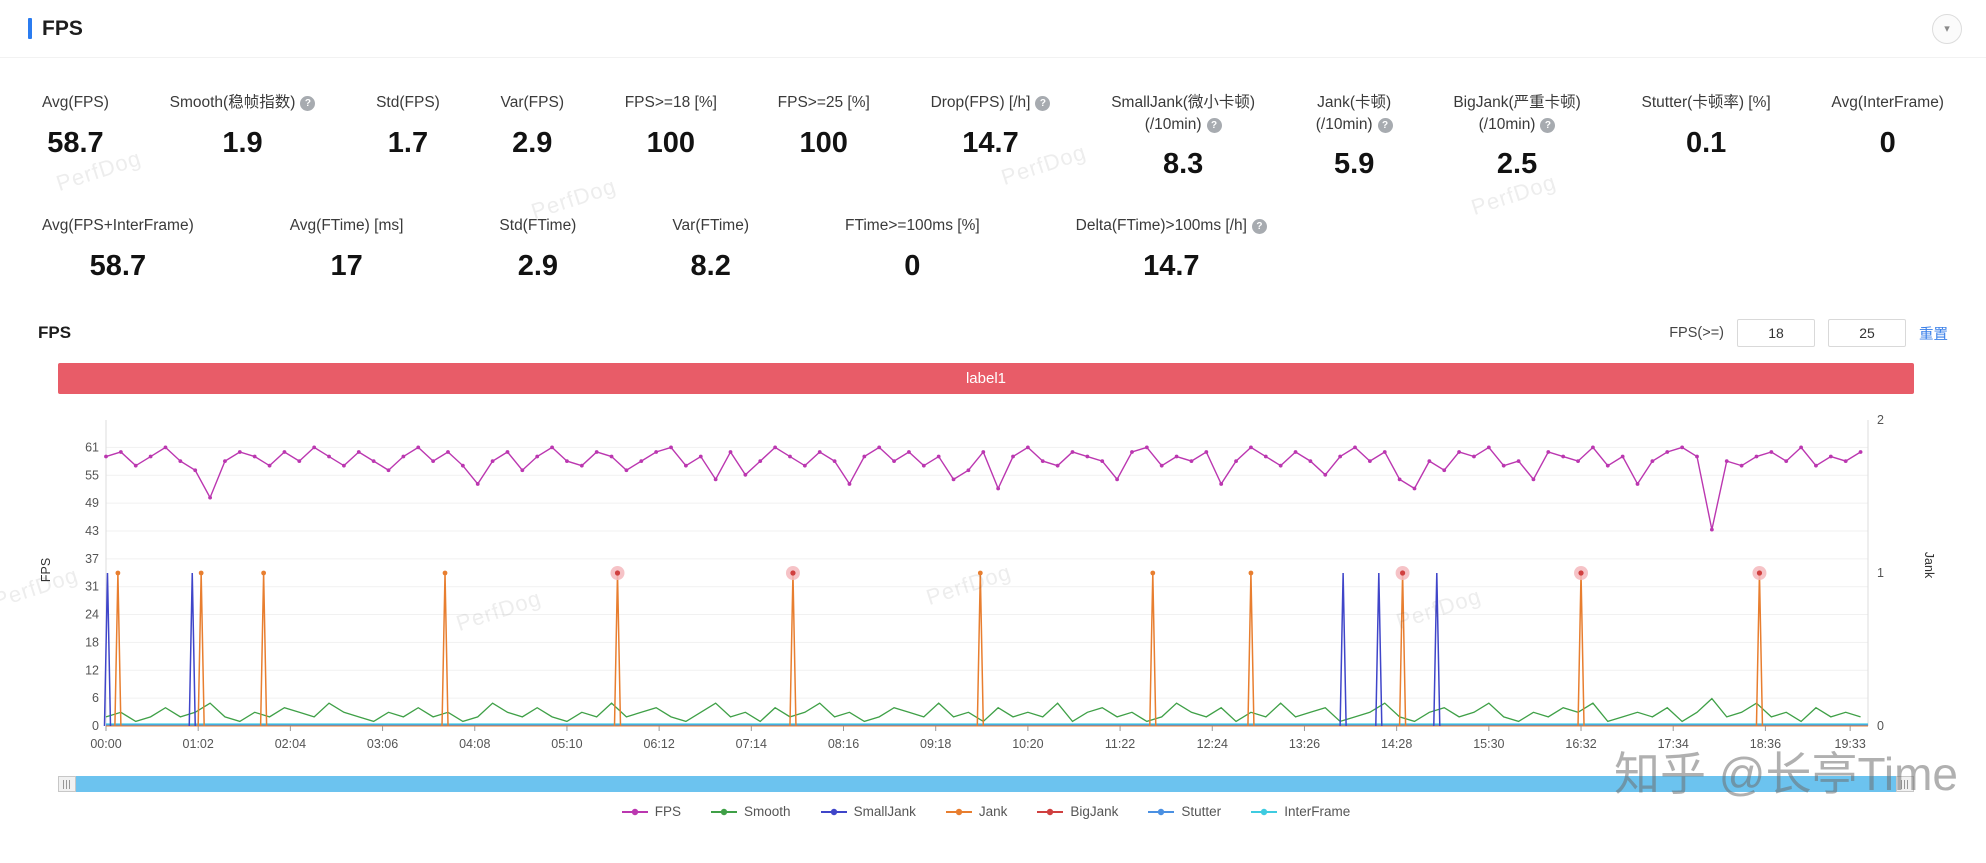 This screenshot has height=863, width=1986. Describe the element at coordinates (1077, 811) in the screenshot. I see `legend-item-bigjank: BigJank` at that location.